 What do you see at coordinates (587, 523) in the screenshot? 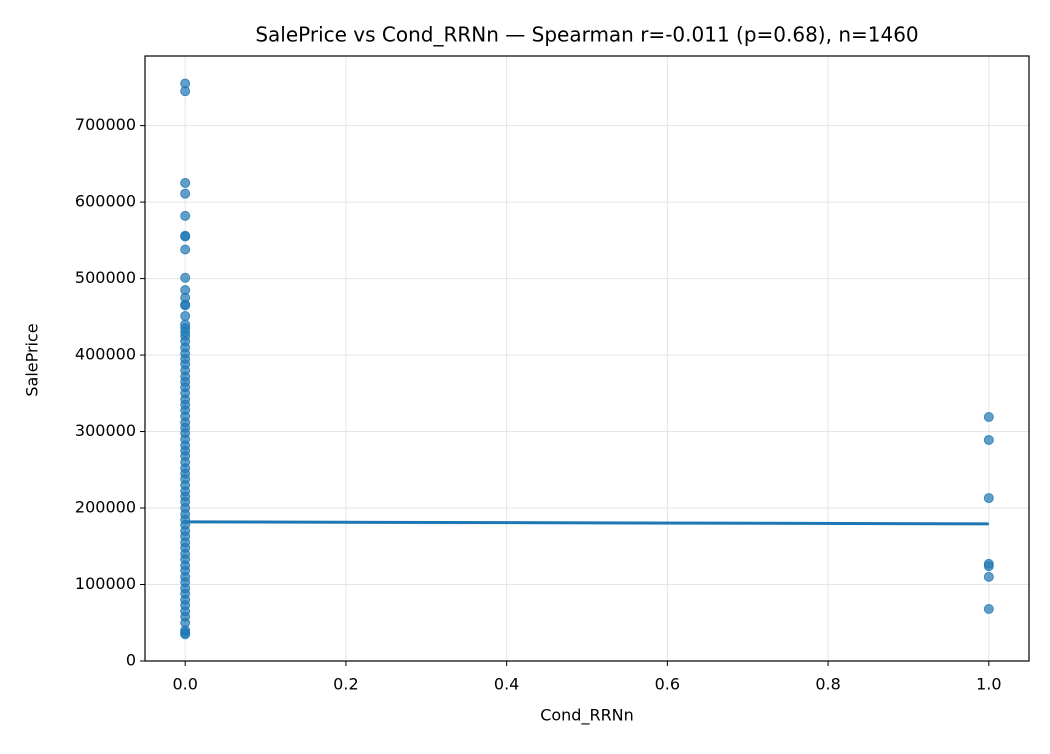
I see `fit-line` at bounding box center [587, 523].